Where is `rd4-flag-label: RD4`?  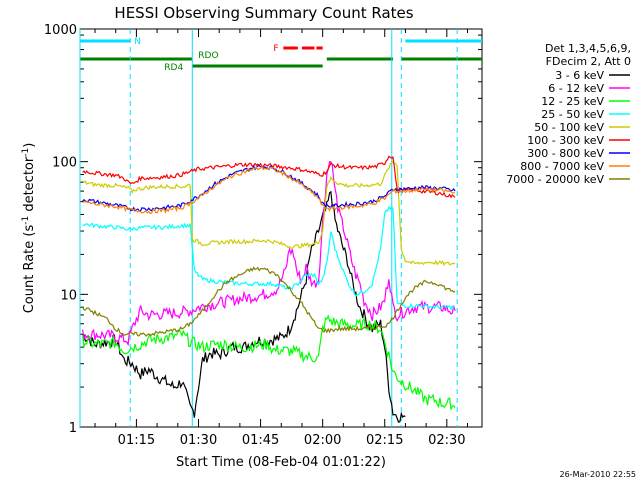 rd4-flag-label: RD4 is located at coordinates (173, 68).